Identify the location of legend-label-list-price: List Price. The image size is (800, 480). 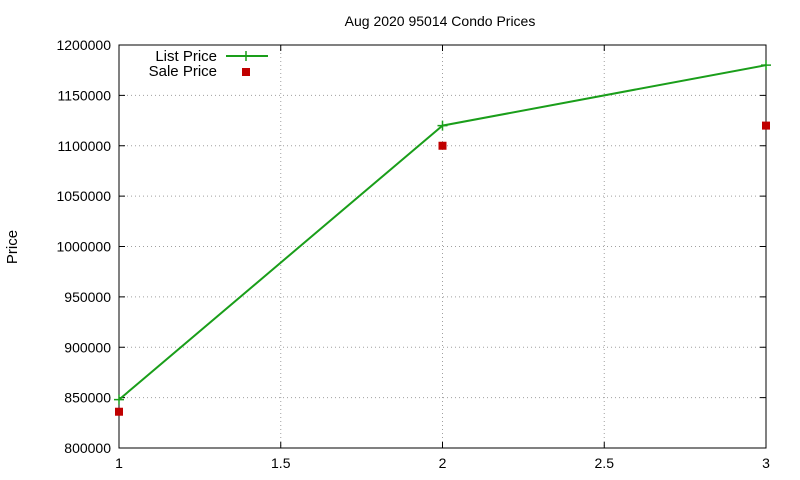
(186, 56).